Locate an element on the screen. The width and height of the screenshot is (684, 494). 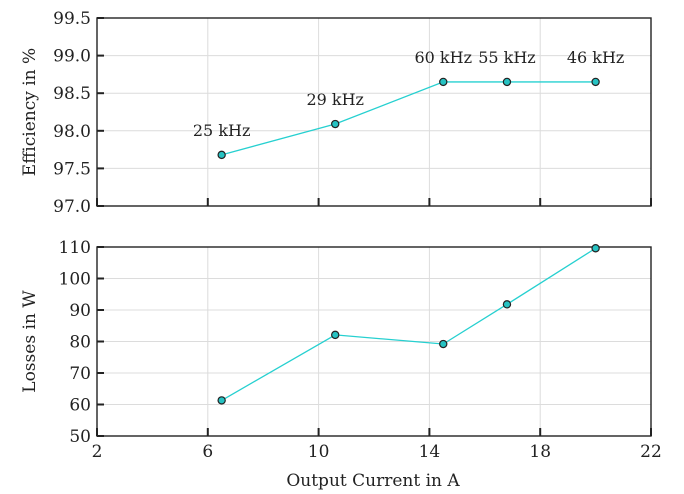
y-tick-label: 97.5 is located at coordinates (72, 169).